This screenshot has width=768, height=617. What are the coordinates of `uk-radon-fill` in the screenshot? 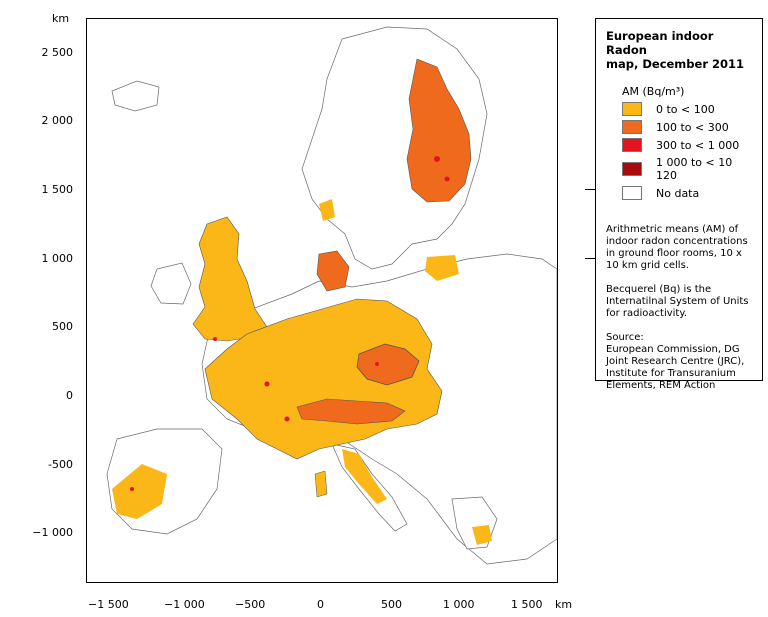 It's located at (230, 279).